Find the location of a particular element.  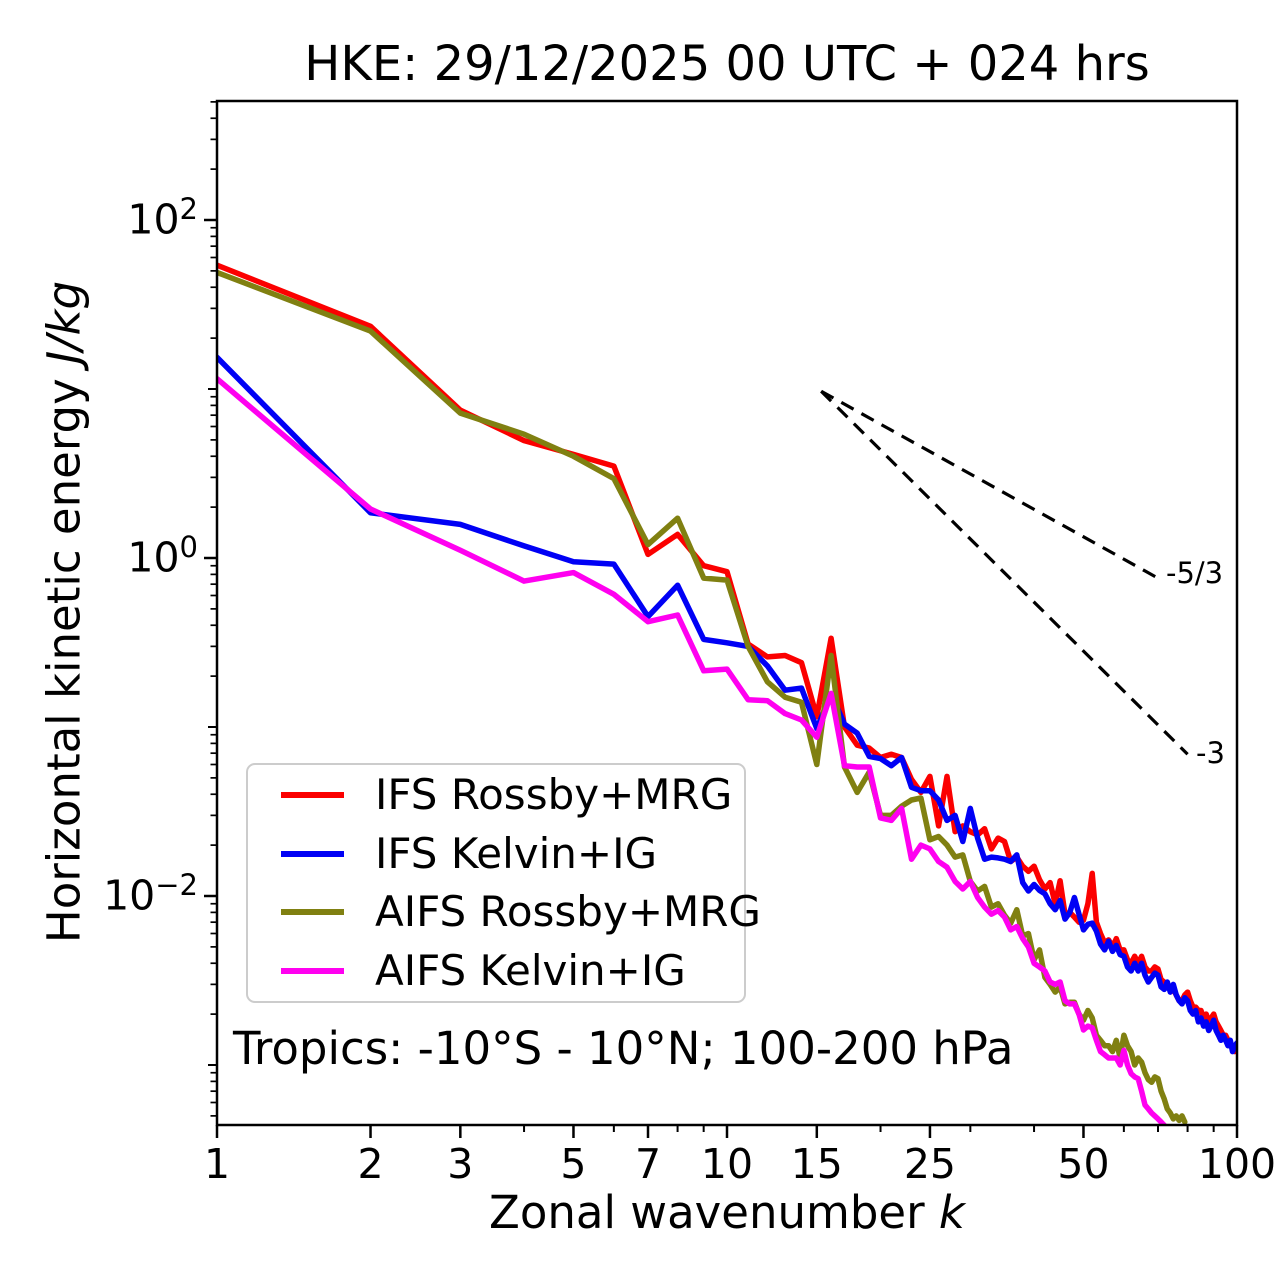

slope-label-minus-five-thirds: -5/3 is located at coordinates (1195, 573).